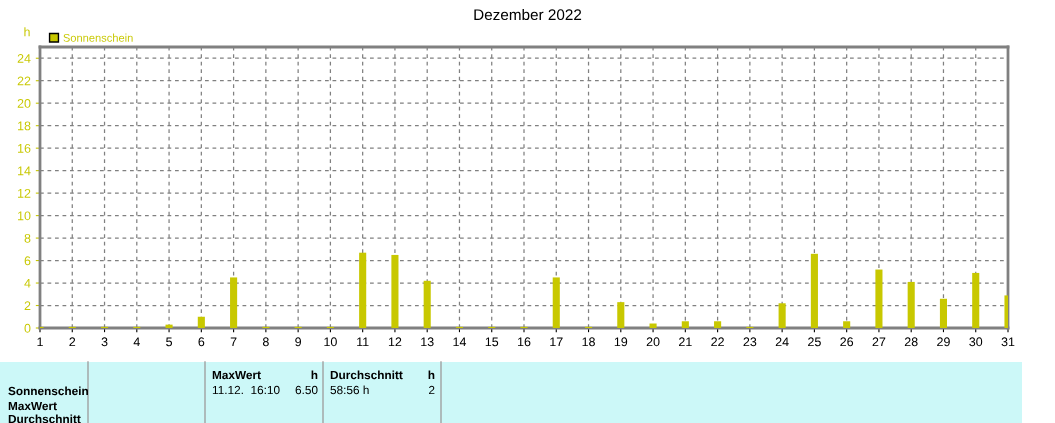 Image resolution: width=1055 pixels, height=423 pixels. I want to click on y-tick-label: 6, so click(27, 261).